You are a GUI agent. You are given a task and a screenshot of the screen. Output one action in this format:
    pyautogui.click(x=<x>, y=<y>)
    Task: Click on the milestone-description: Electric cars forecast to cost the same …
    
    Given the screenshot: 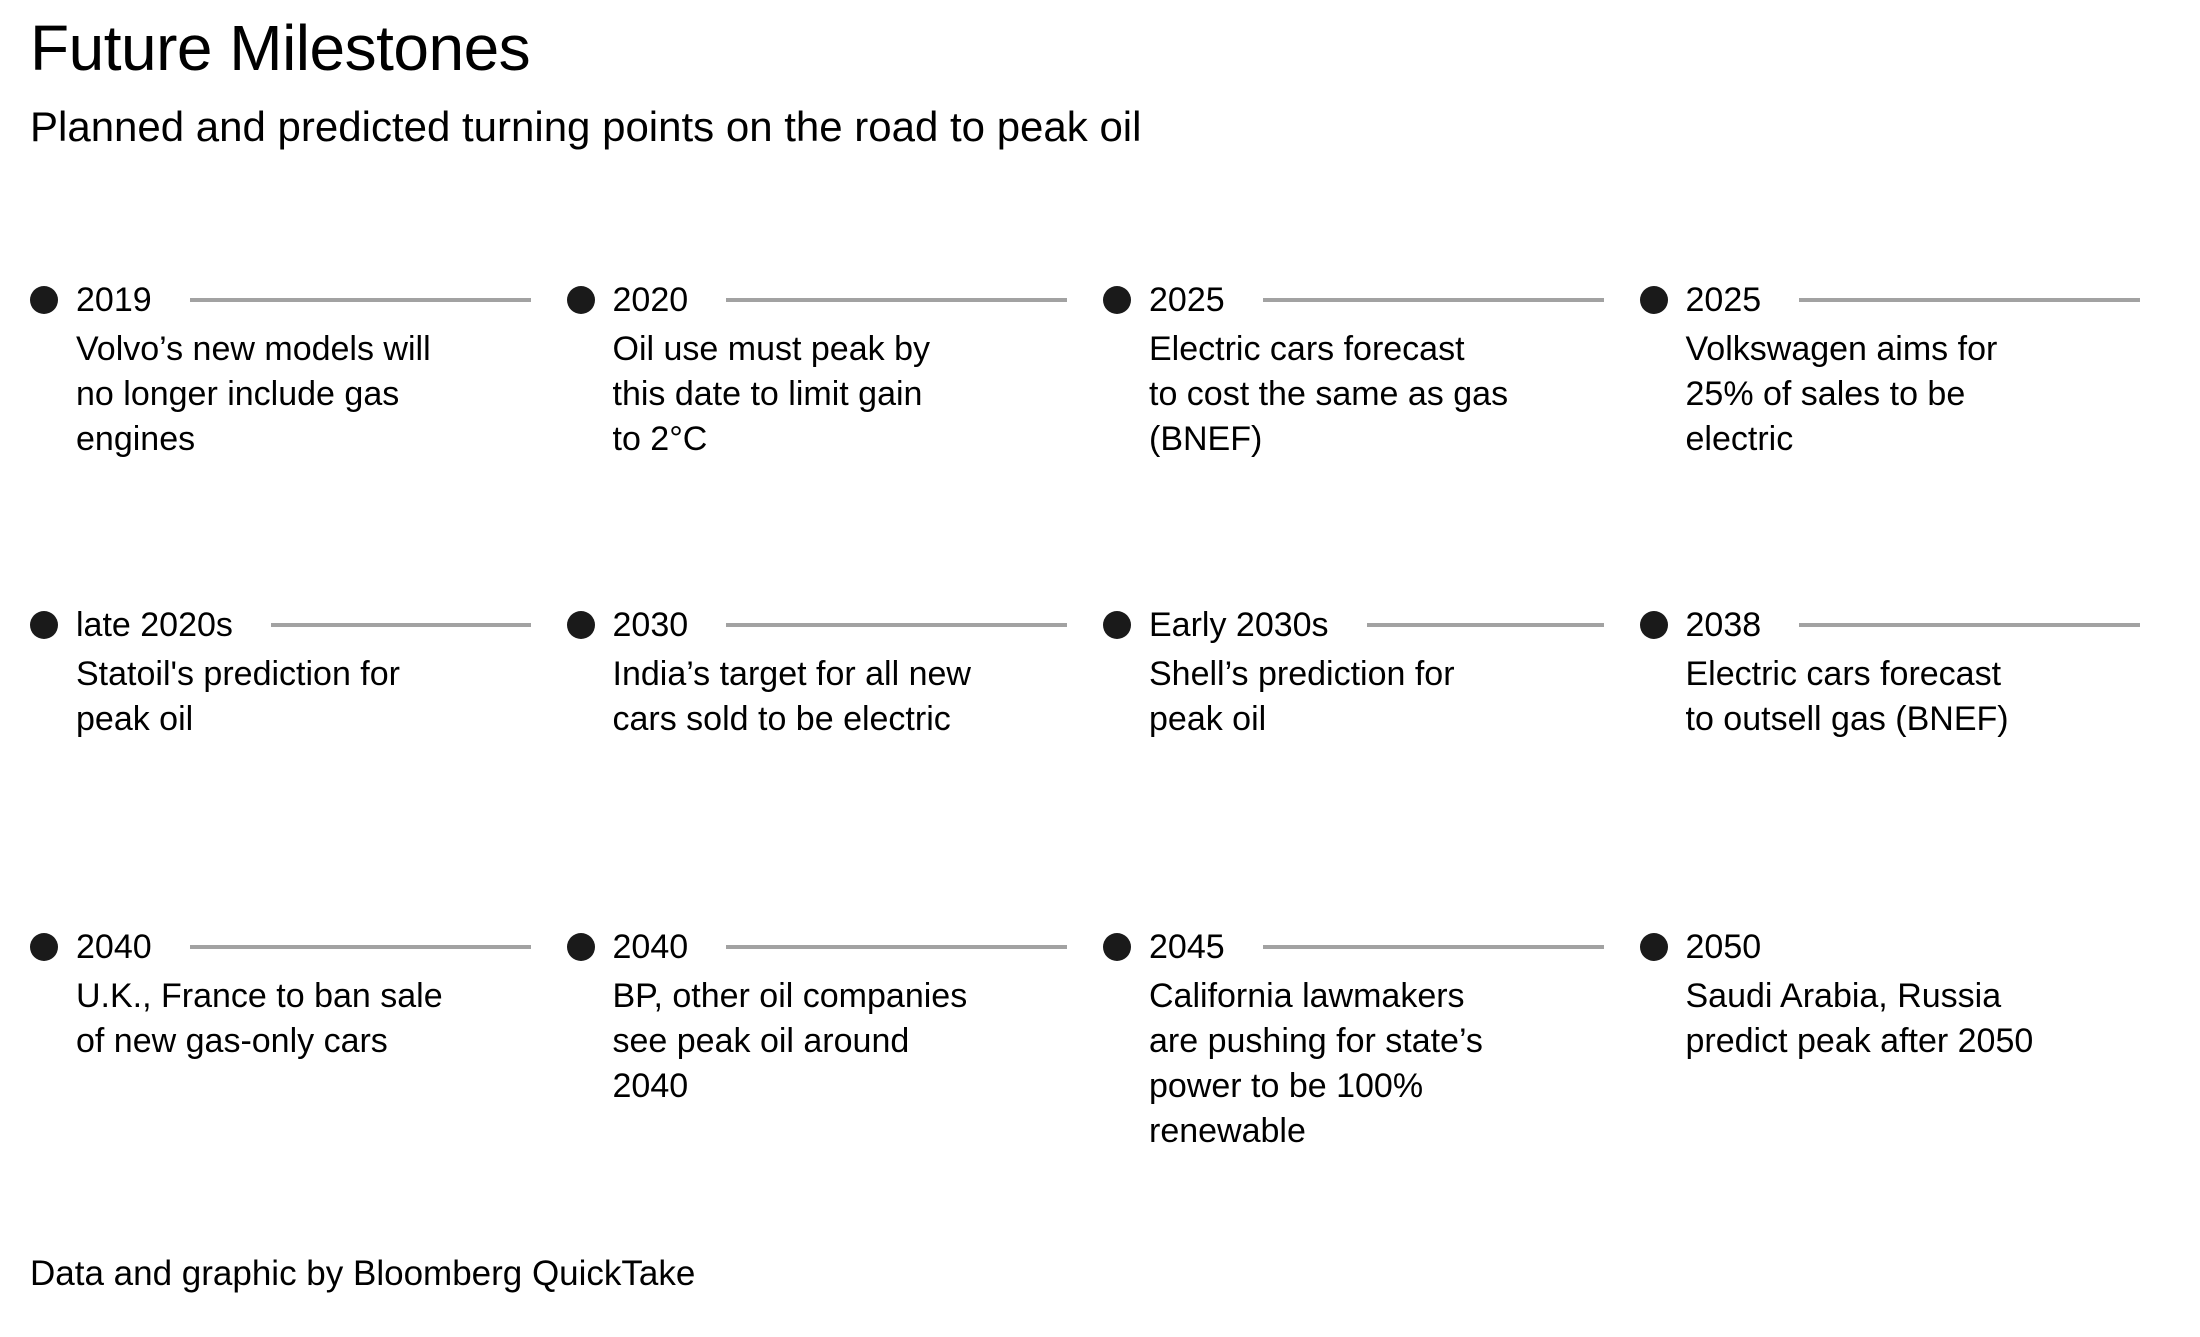 What is the action you would take?
    pyautogui.click(x=1329, y=394)
    